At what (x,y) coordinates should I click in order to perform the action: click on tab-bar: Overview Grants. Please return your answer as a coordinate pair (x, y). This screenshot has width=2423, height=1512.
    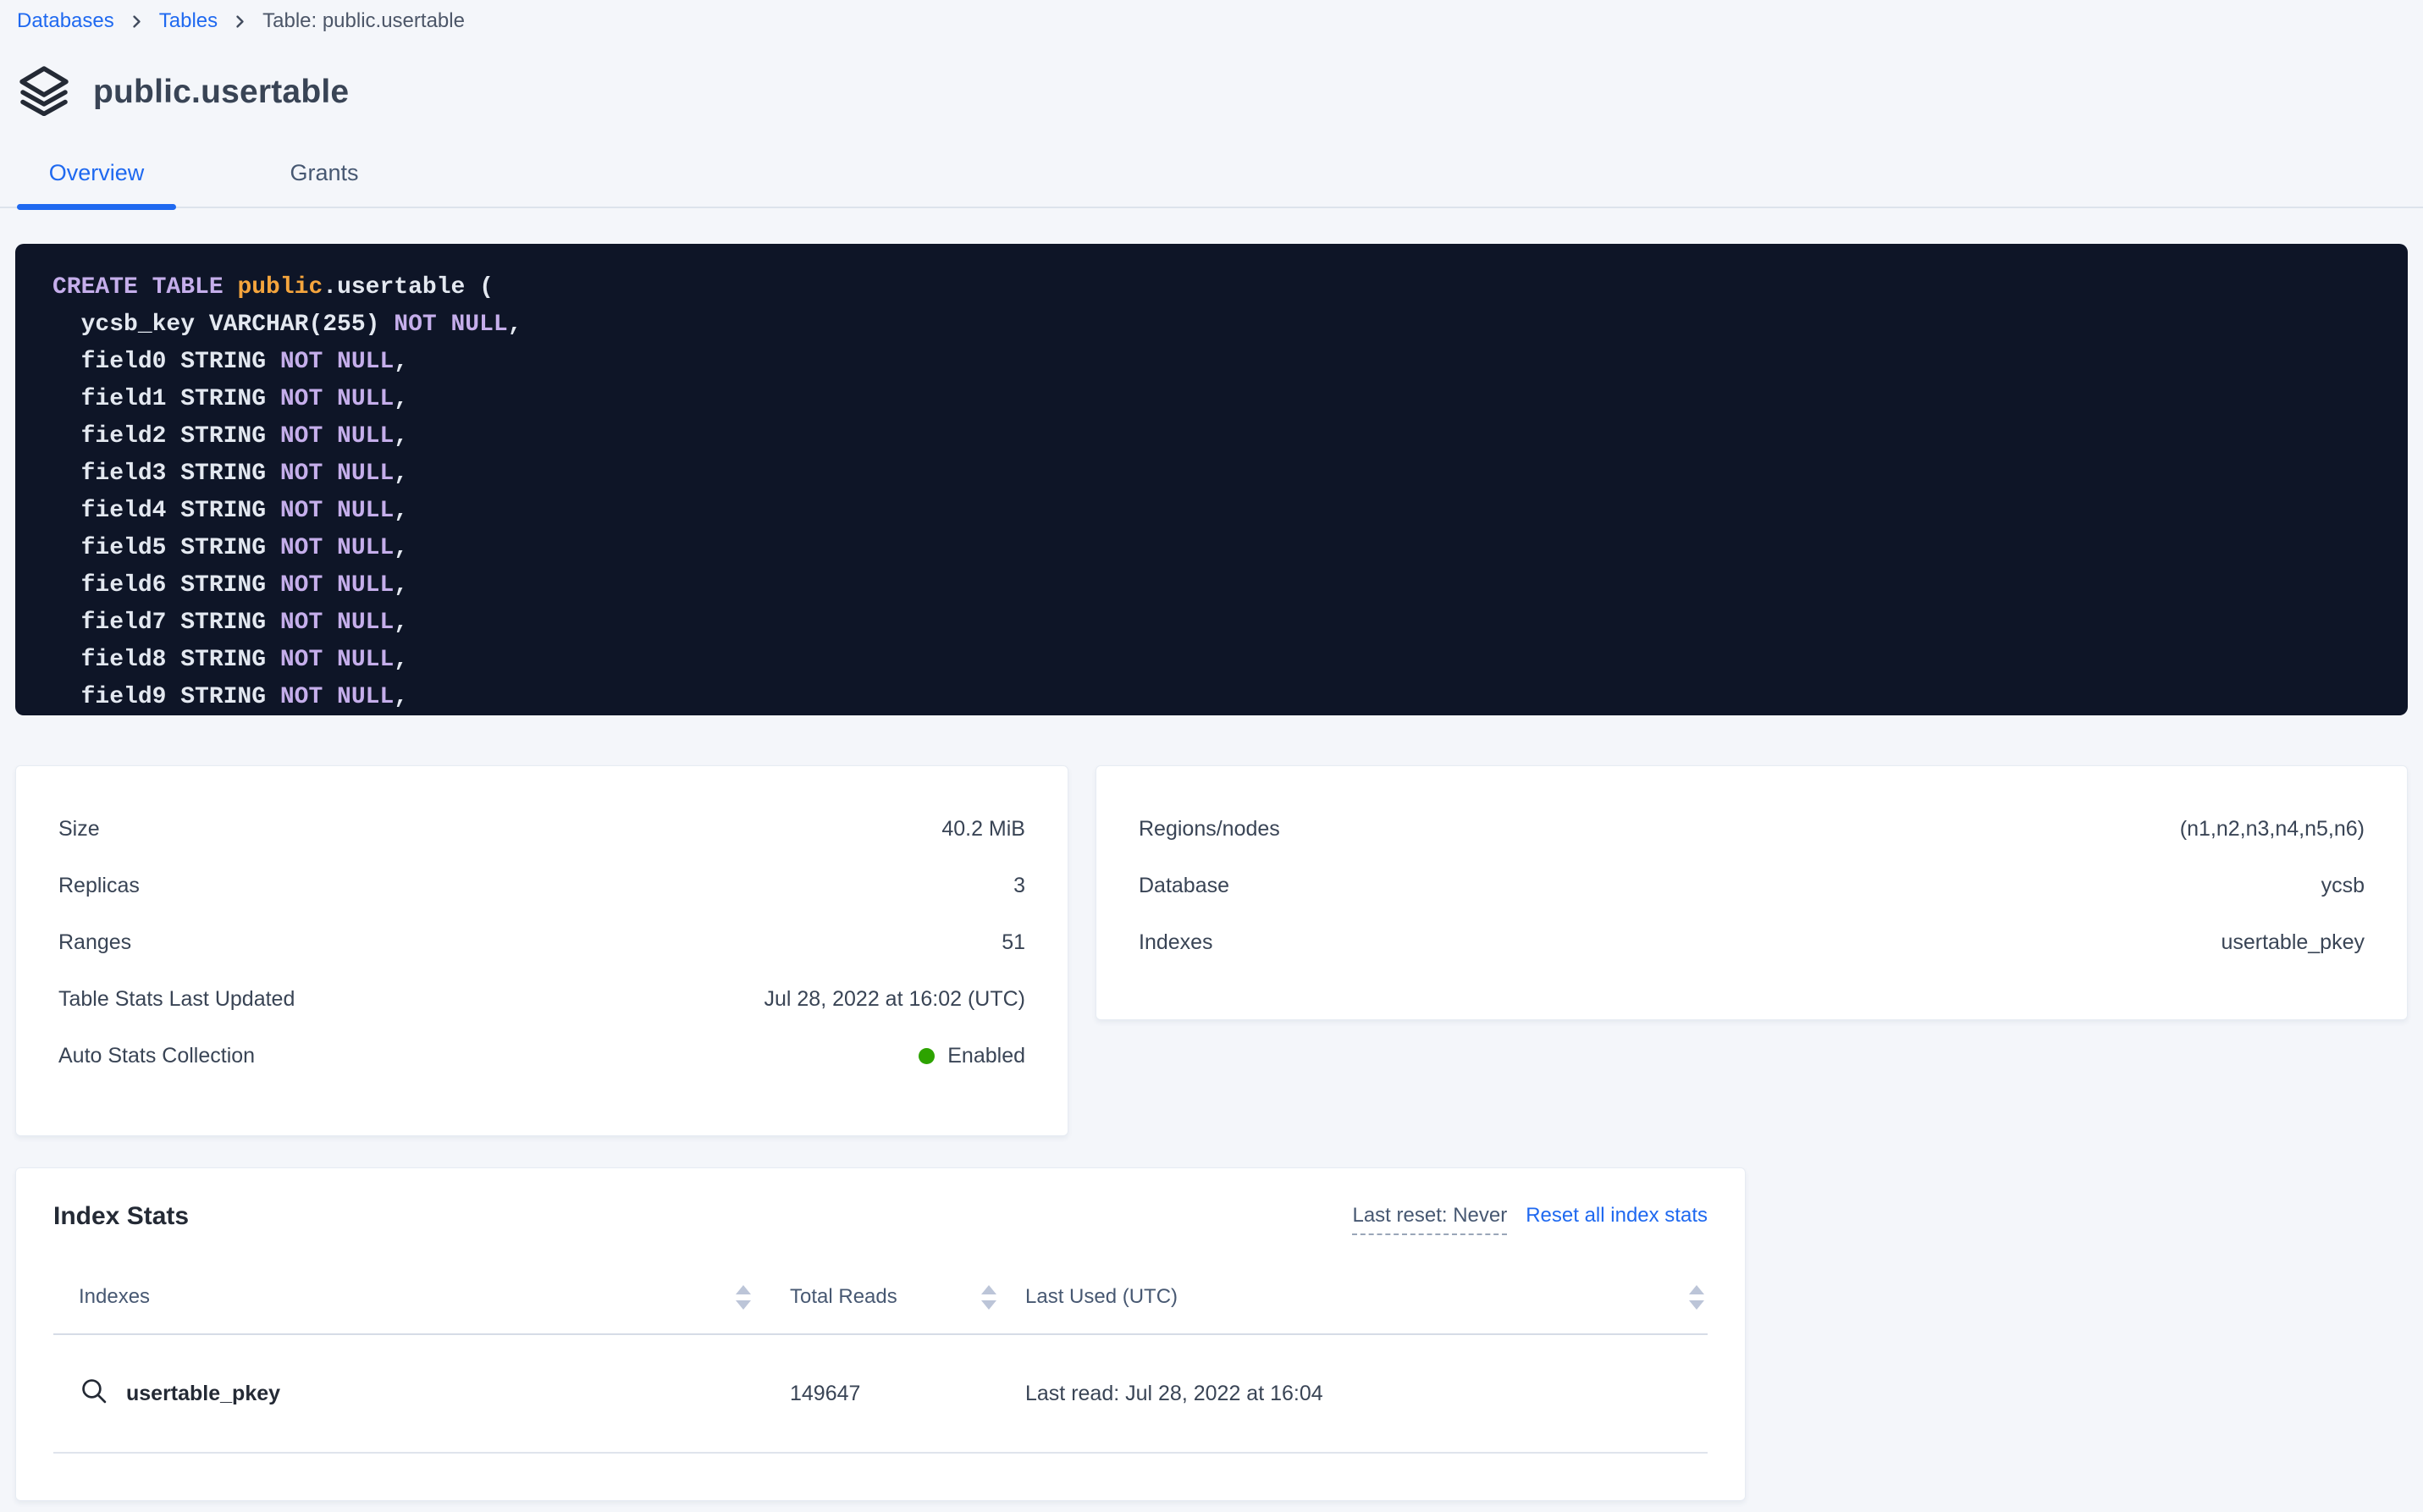
    Looking at the image, I should click on (1211, 178).